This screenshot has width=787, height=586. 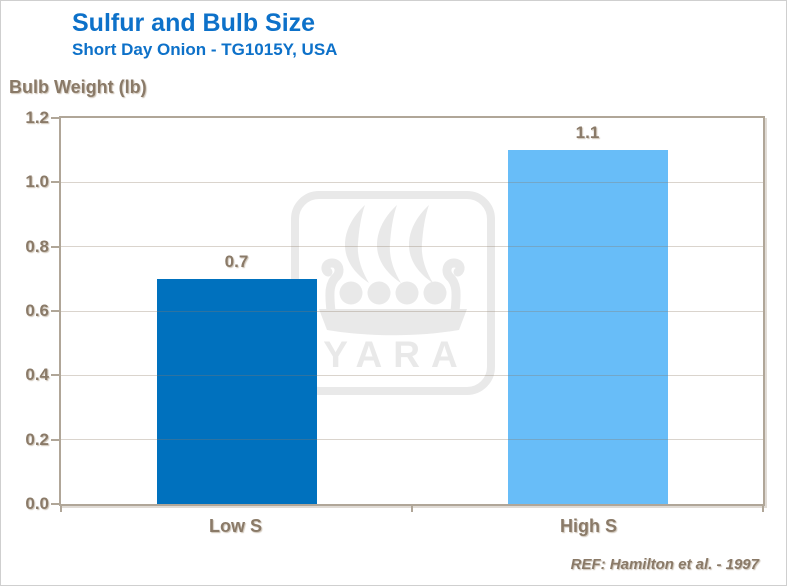 I want to click on x-category-label-high-s: High S, so click(x=588, y=526).